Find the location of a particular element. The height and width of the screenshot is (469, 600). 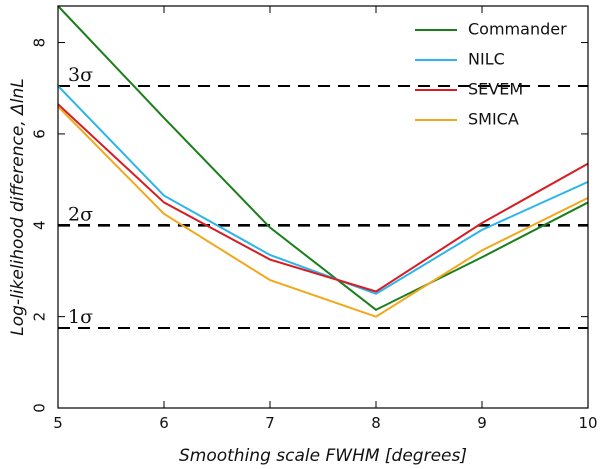

legend-label: Commander is located at coordinates (517, 29).